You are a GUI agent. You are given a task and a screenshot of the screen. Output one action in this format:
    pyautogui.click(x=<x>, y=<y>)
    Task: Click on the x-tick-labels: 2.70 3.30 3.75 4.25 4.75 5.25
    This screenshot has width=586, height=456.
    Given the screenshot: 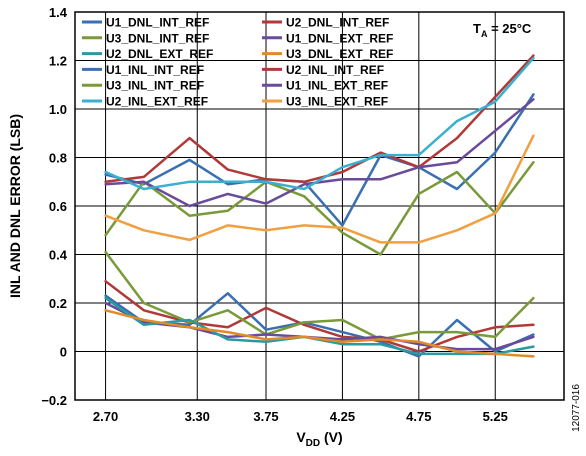 What is the action you would take?
    pyautogui.click(x=300, y=416)
    